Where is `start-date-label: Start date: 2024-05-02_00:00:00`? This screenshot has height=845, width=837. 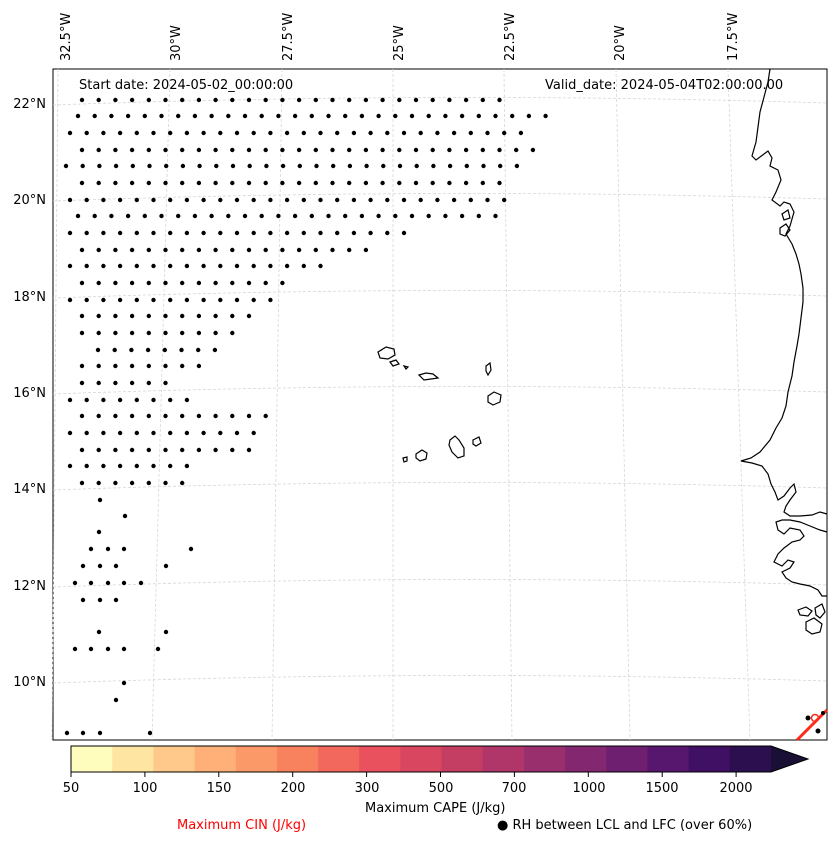 start-date-label: Start date: 2024-05-02_00:00:00 is located at coordinates (186, 85).